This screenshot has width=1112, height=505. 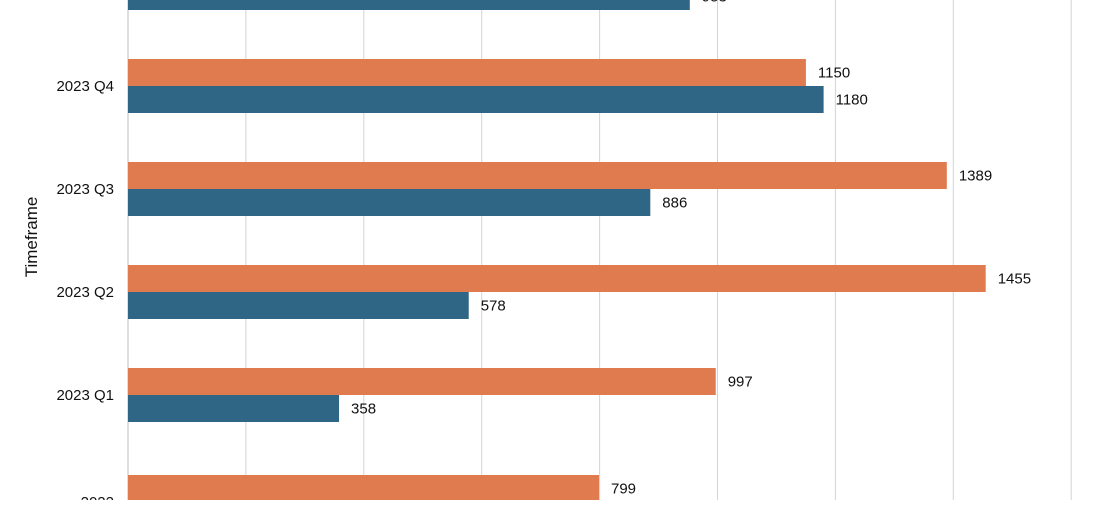 I want to click on bar-value-label: 799, so click(x=623, y=489).